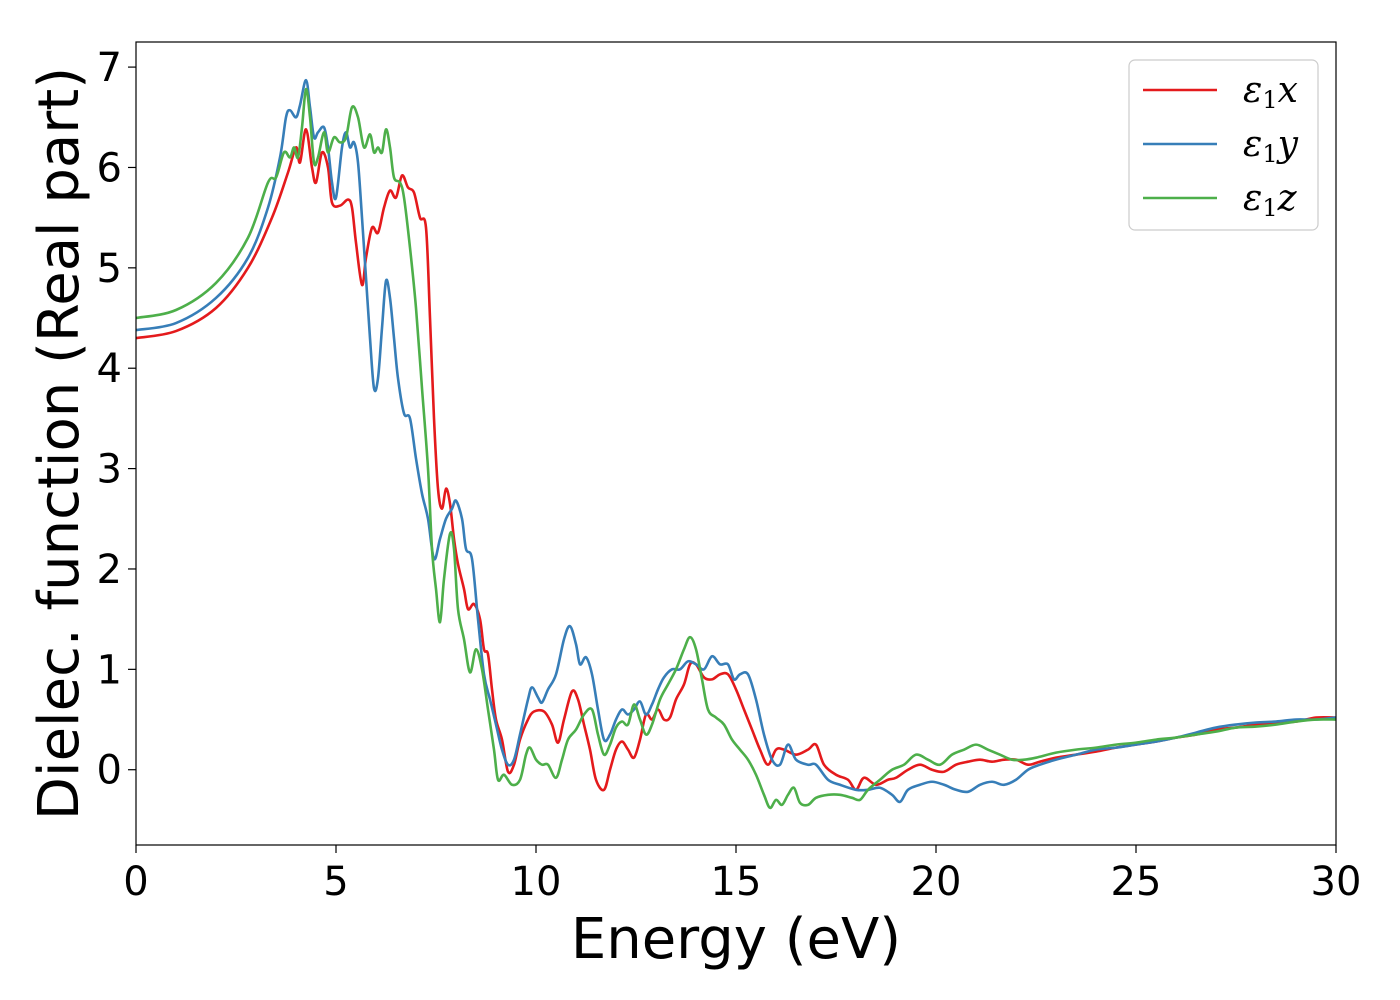 This screenshot has height=1000, width=1400. What do you see at coordinates (109, 670) in the screenshot?
I see `y-tick-label: 1` at bounding box center [109, 670].